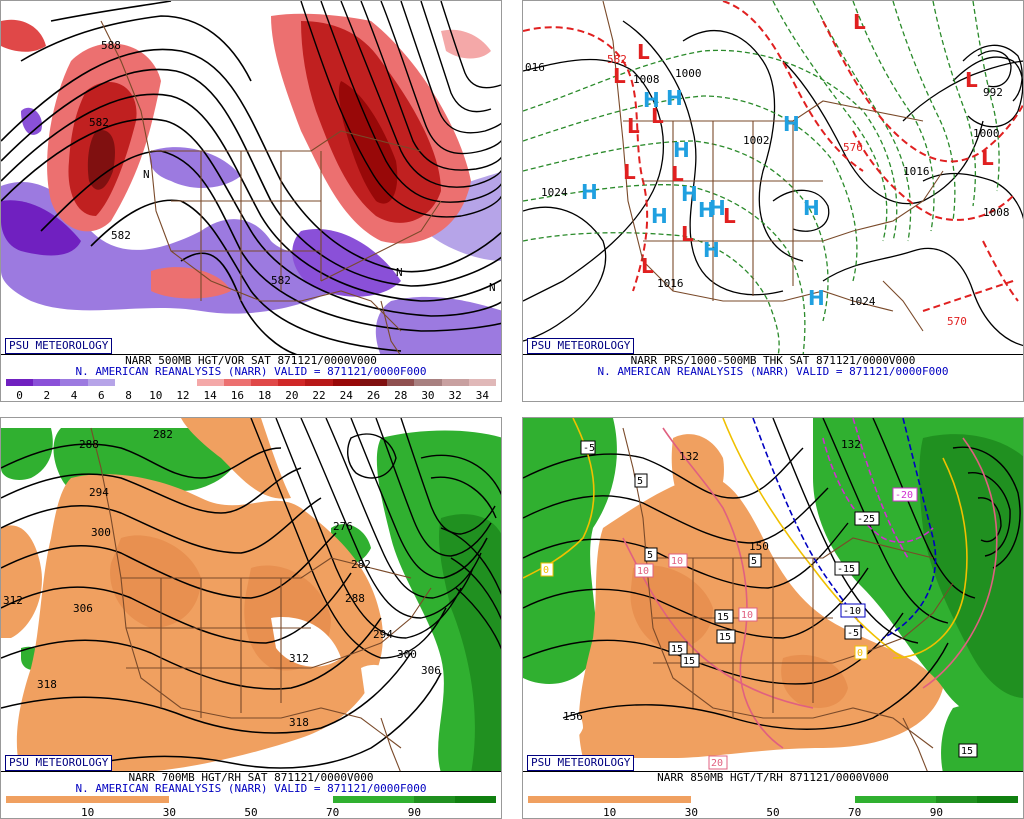 The width and height of the screenshot is (1024, 819). I want to click on temperature-label: -20, so click(905, 494).